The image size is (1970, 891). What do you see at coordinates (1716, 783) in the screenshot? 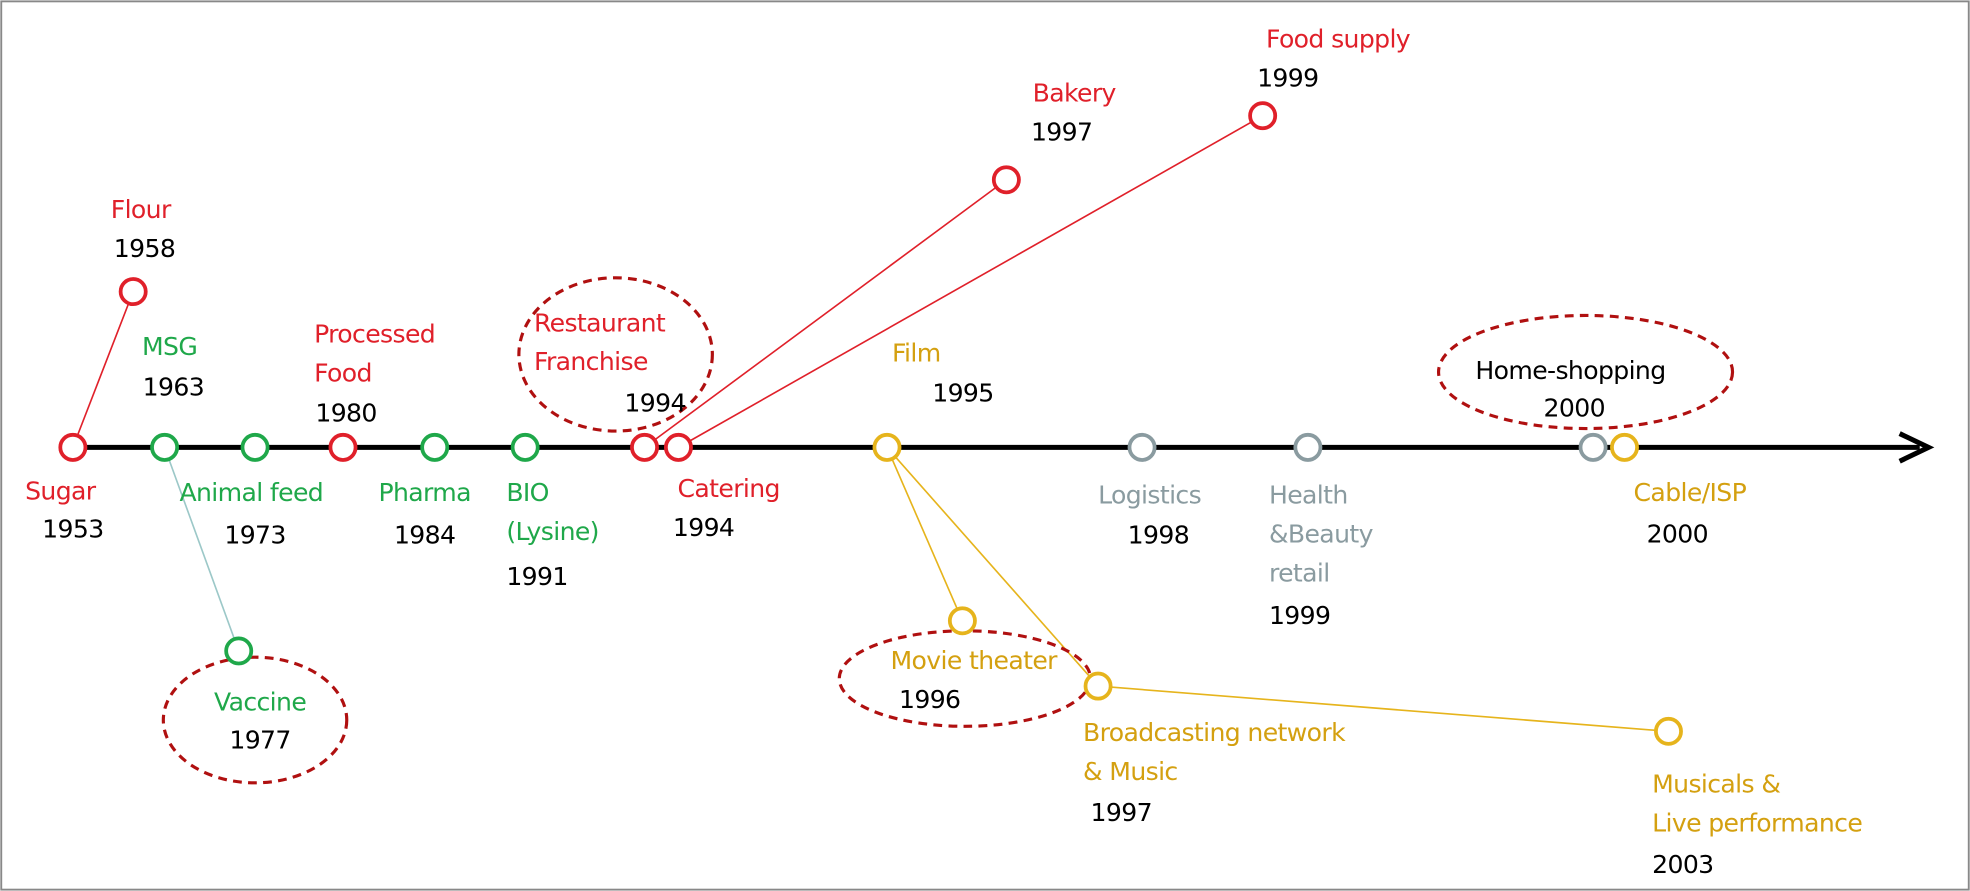
I see `node-label: Musicals &` at bounding box center [1716, 783].